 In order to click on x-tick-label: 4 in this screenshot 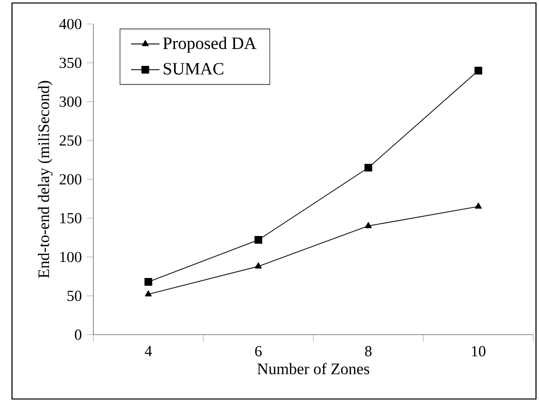, I will do `click(148, 351)`.